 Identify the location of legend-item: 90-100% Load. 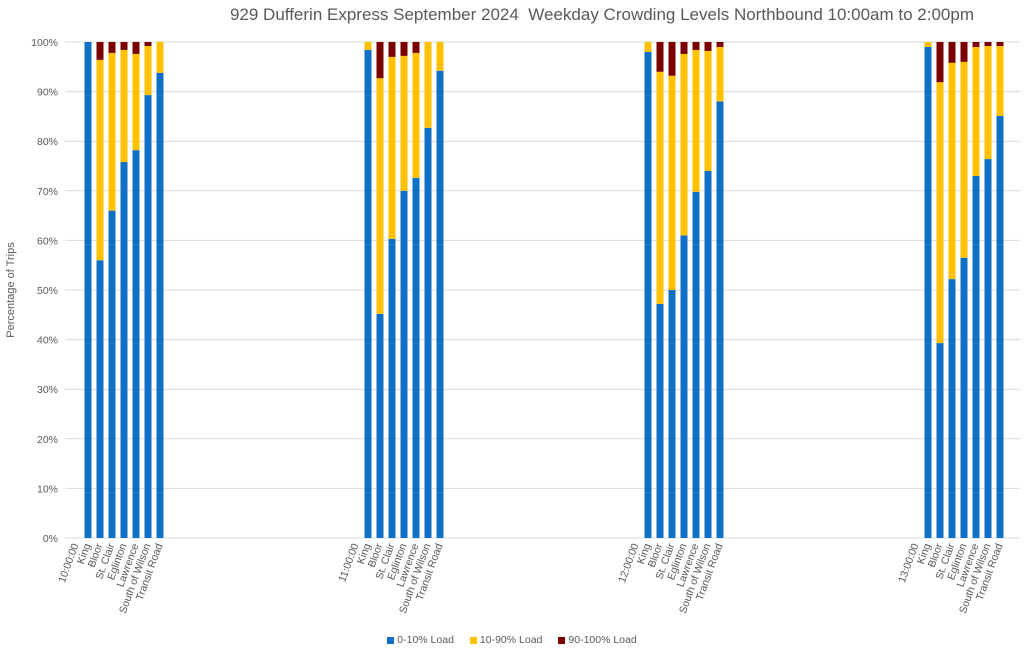
(597, 640).